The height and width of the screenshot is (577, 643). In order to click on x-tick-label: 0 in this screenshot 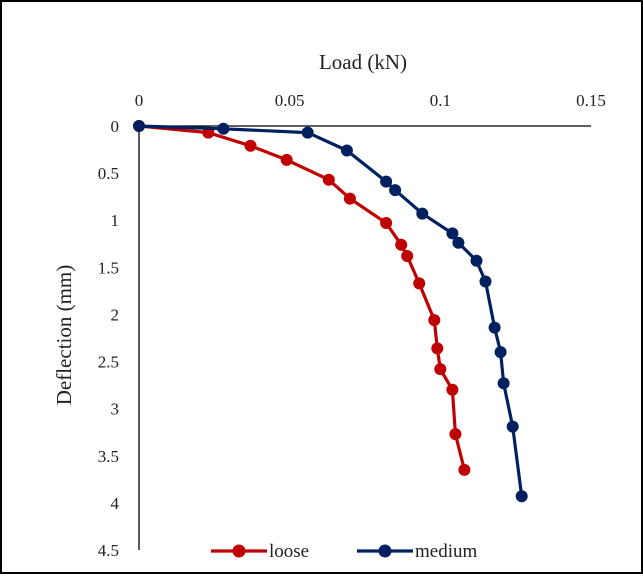, I will do `click(139, 100)`.